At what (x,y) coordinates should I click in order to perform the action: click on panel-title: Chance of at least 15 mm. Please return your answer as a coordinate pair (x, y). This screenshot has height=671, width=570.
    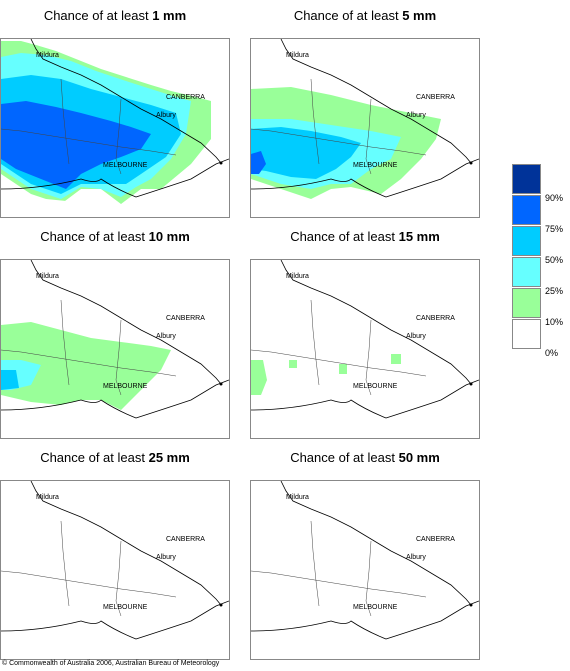
    Looking at the image, I should click on (365, 236).